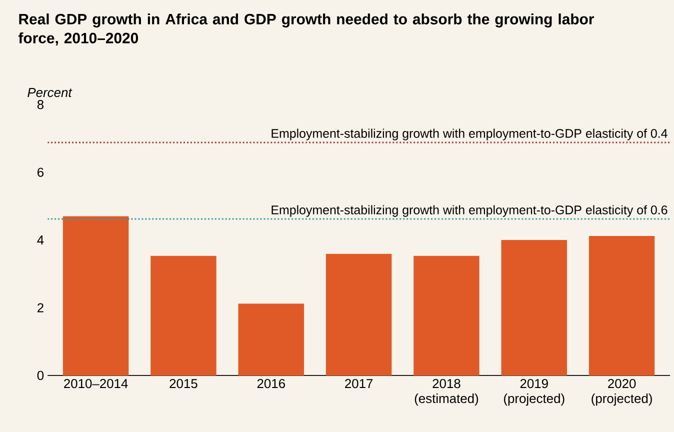 This screenshot has width=674, height=432. I want to click on y-axis-title: Percent, so click(50, 92).